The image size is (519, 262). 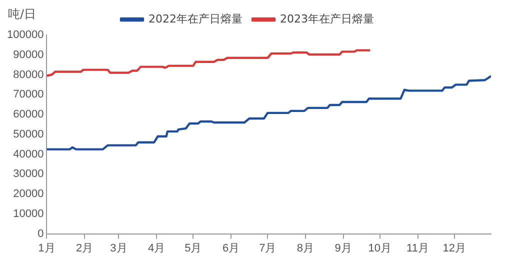 I want to click on y-tick-label: 80000, so click(x=28, y=74).